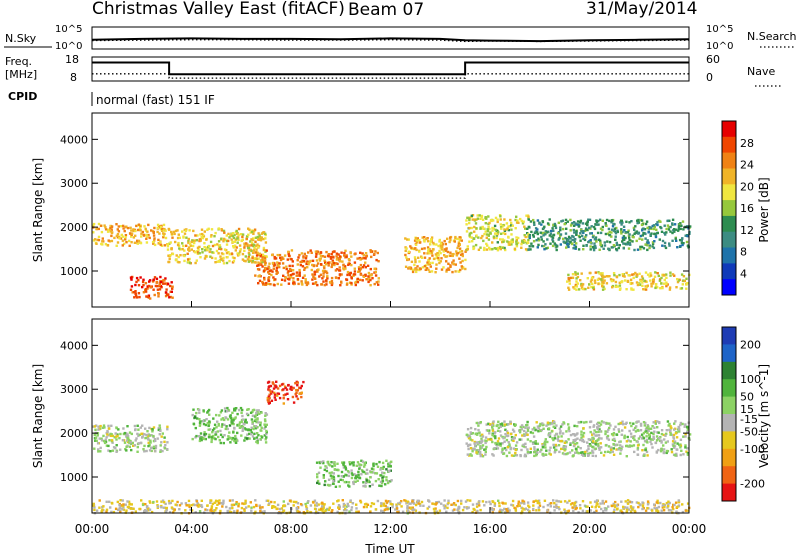 The height and width of the screenshot is (554, 800). Describe the element at coordinates (68, 46) in the screenshot. I see `noise-left-tick-bottom: 10^0` at that location.